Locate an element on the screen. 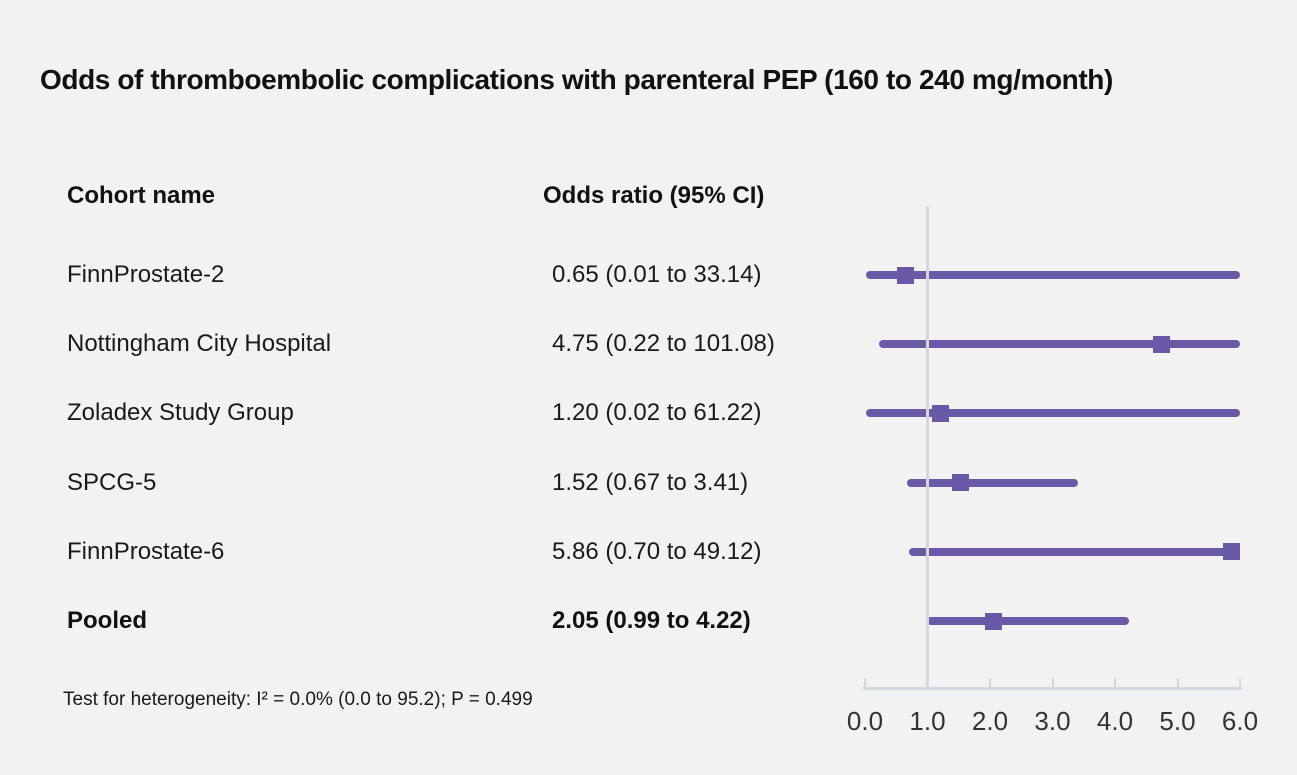 The width and height of the screenshot is (1297, 775). odds-ratio-value: 5.86 (0.70 to 49.12) is located at coordinates (657, 551).